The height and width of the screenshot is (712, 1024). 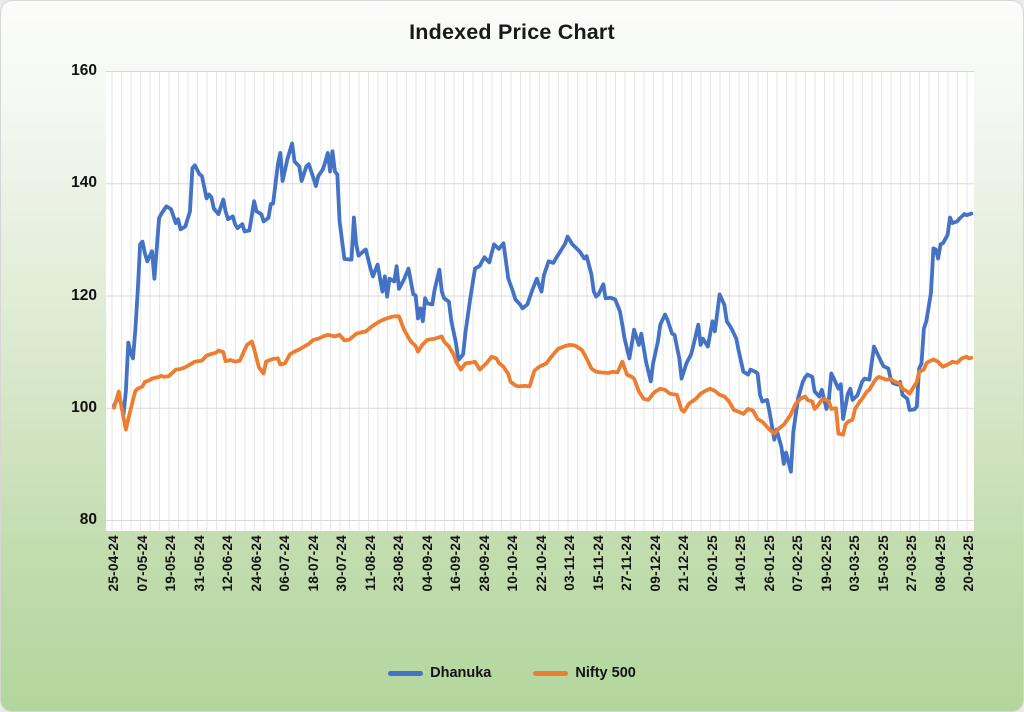 I want to click on x-axis-tick-label: 03-11-24, so click(x=569, y=563).